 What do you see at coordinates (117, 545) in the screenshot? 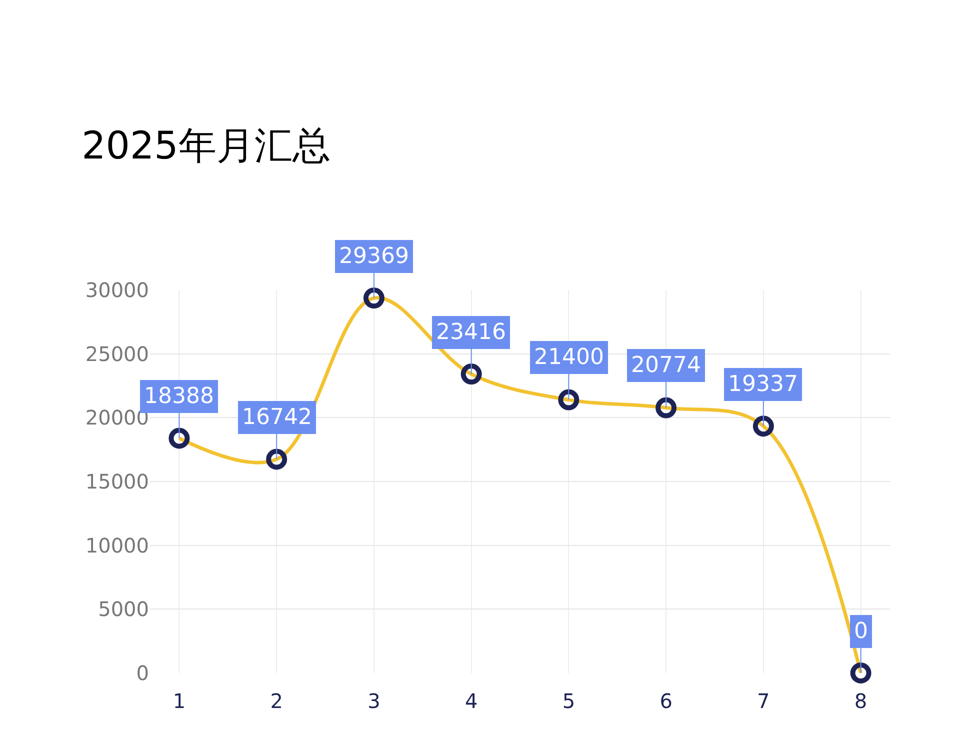
I see `y-tick-label: 10000` at bounding box center [117, 545].